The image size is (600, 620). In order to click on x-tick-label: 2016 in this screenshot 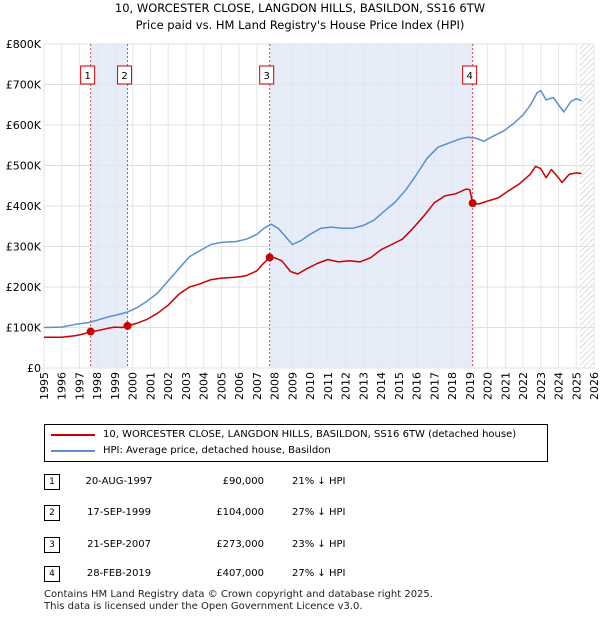, I will do `click(417, 386)`.